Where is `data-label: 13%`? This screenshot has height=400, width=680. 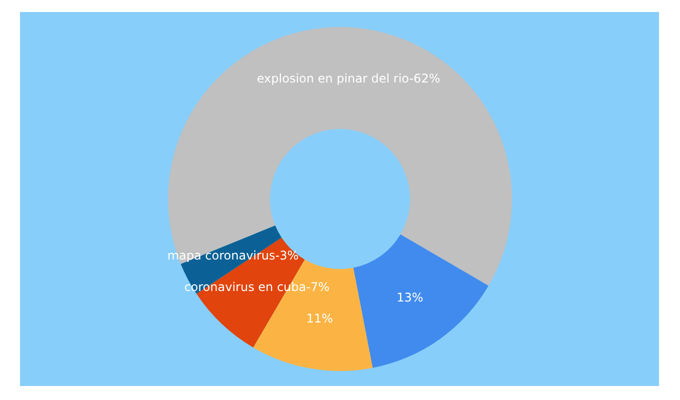 data-label: 13% is located at coordinates (410, 297).